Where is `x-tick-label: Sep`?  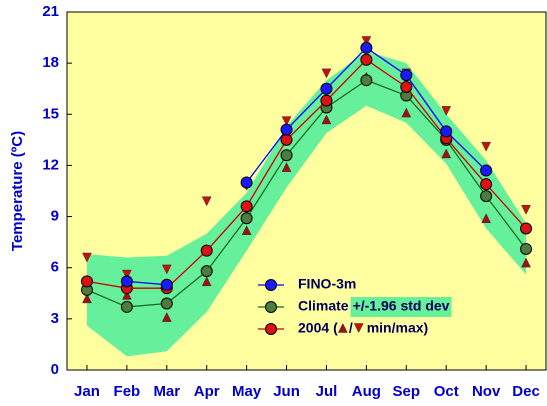 x-tick-label: Sep is located at coordinates (407, 391).